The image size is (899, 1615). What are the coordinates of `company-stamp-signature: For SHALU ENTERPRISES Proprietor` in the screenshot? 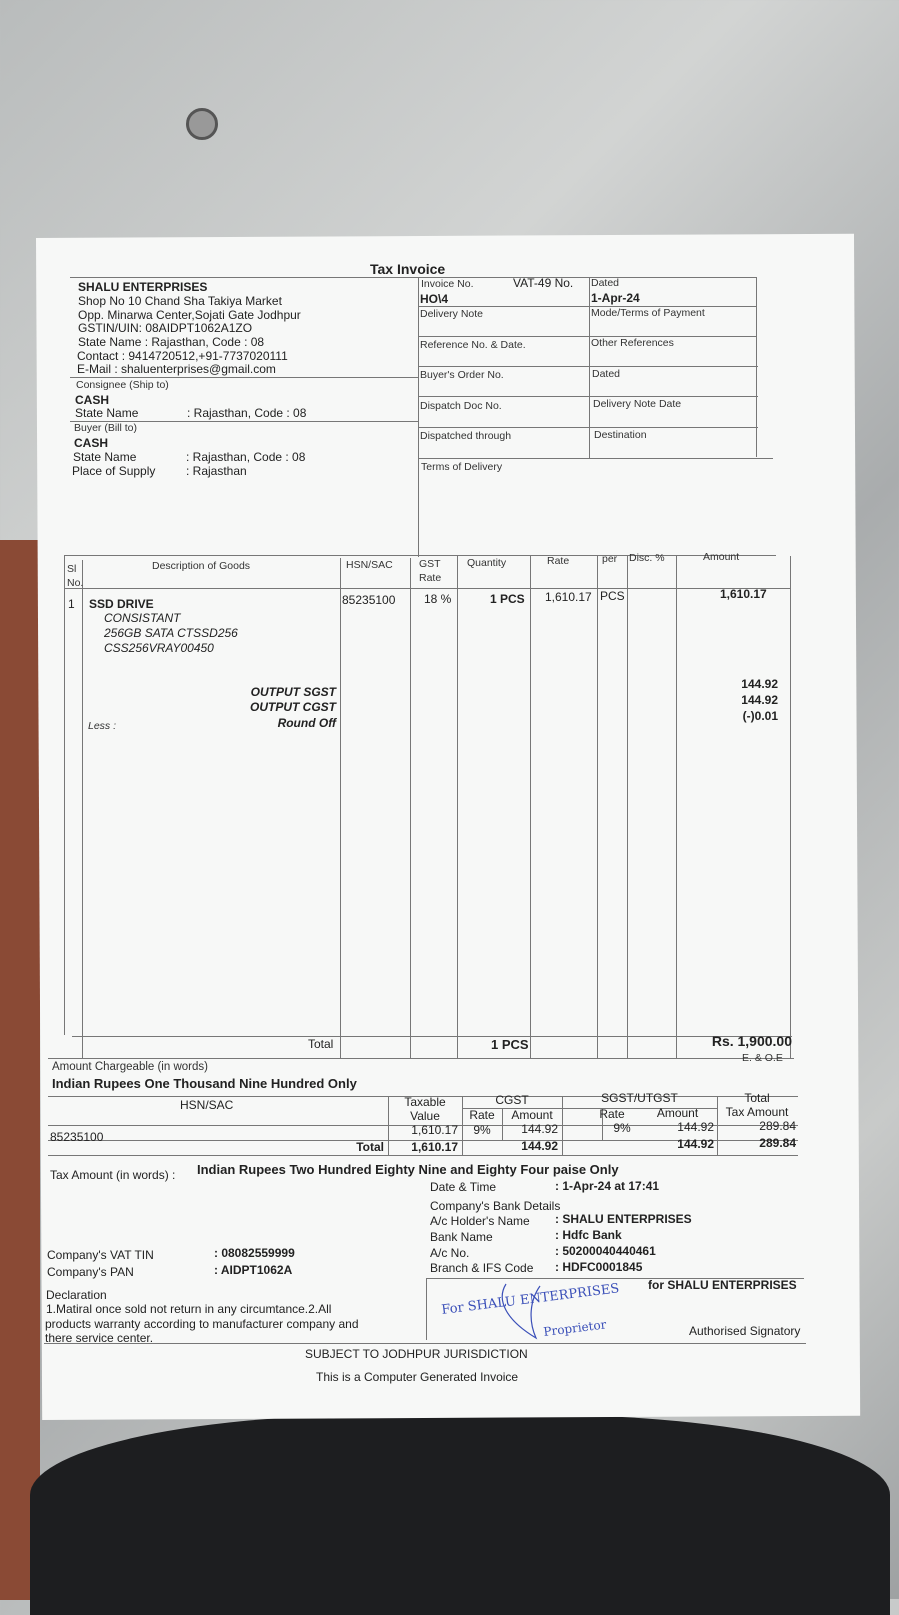 It's located at (536, 1310).